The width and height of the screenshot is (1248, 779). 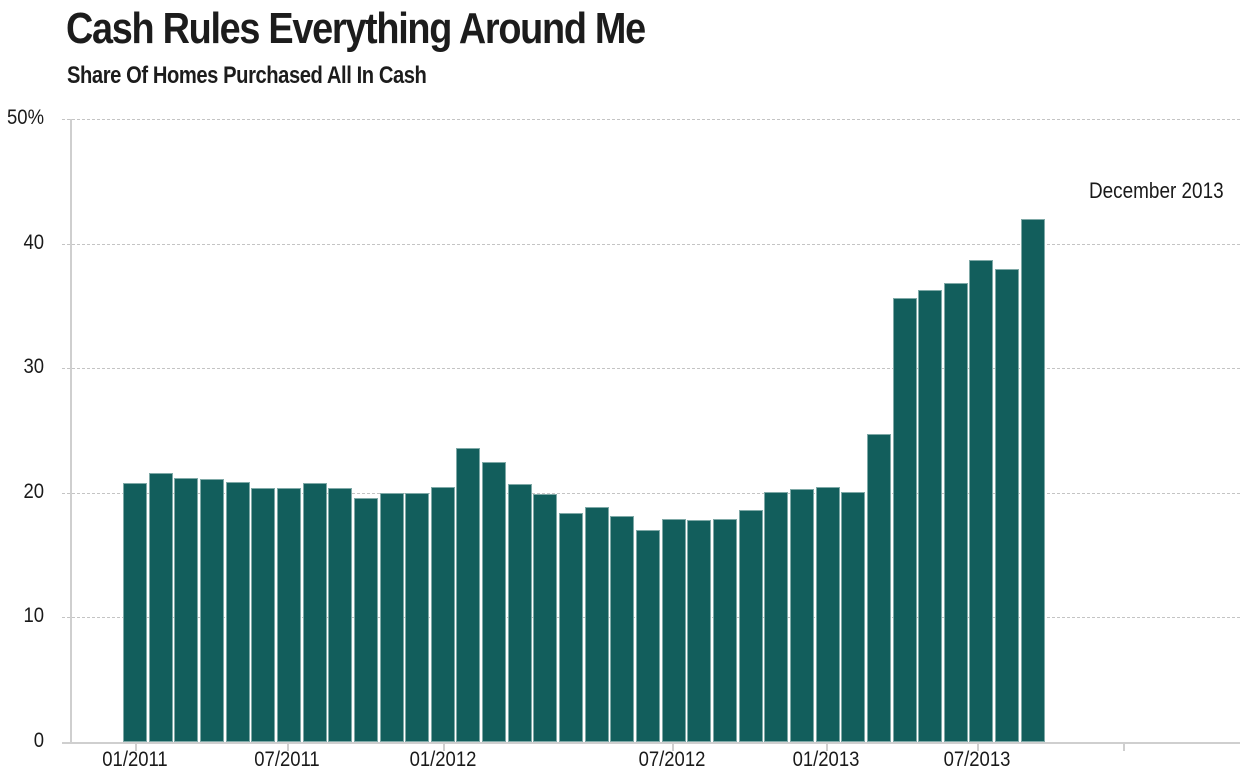 What do you see at coordinates (878, 588) in the screenshot?
I see `bar-06-2013` at bounding box center [878, 588].